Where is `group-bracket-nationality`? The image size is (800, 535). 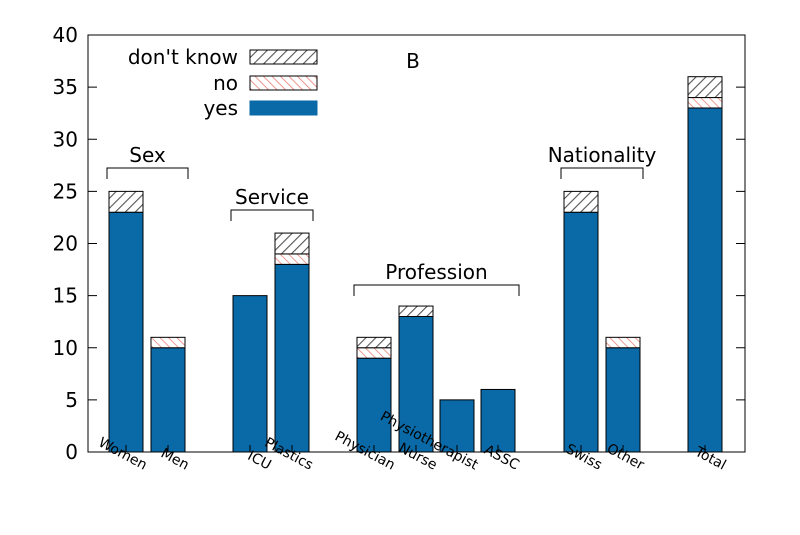
group-bracket-nationality is located at coordinates (602, 173).